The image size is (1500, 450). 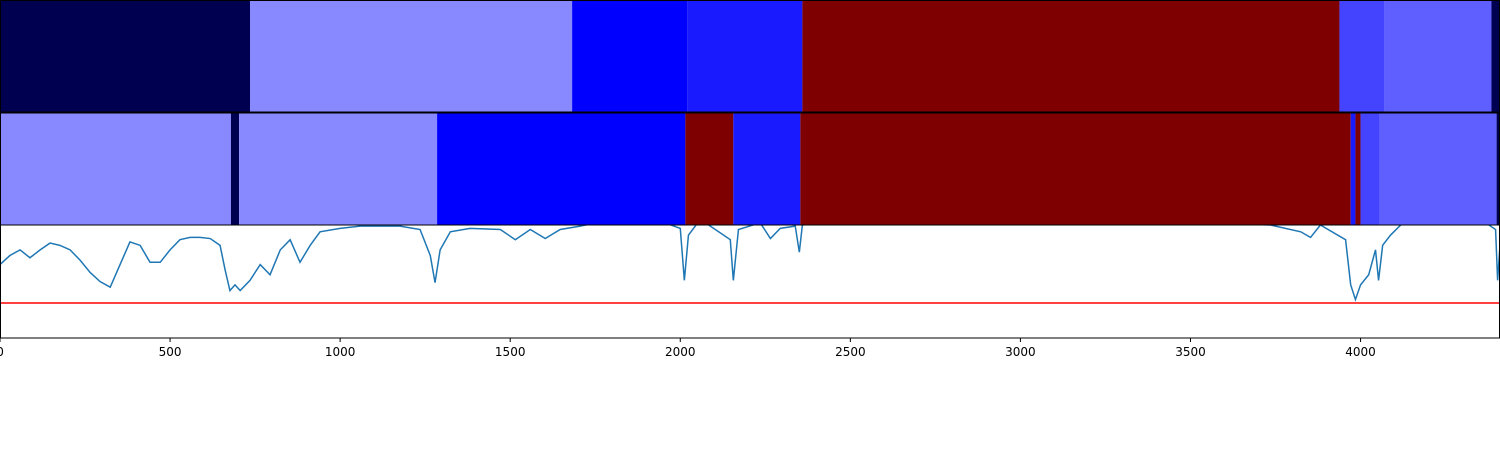 What do you see at coordinates (340, 352) in the screenshot?
I see `x-tick-label: 1000` at bounding box center [340, 352].